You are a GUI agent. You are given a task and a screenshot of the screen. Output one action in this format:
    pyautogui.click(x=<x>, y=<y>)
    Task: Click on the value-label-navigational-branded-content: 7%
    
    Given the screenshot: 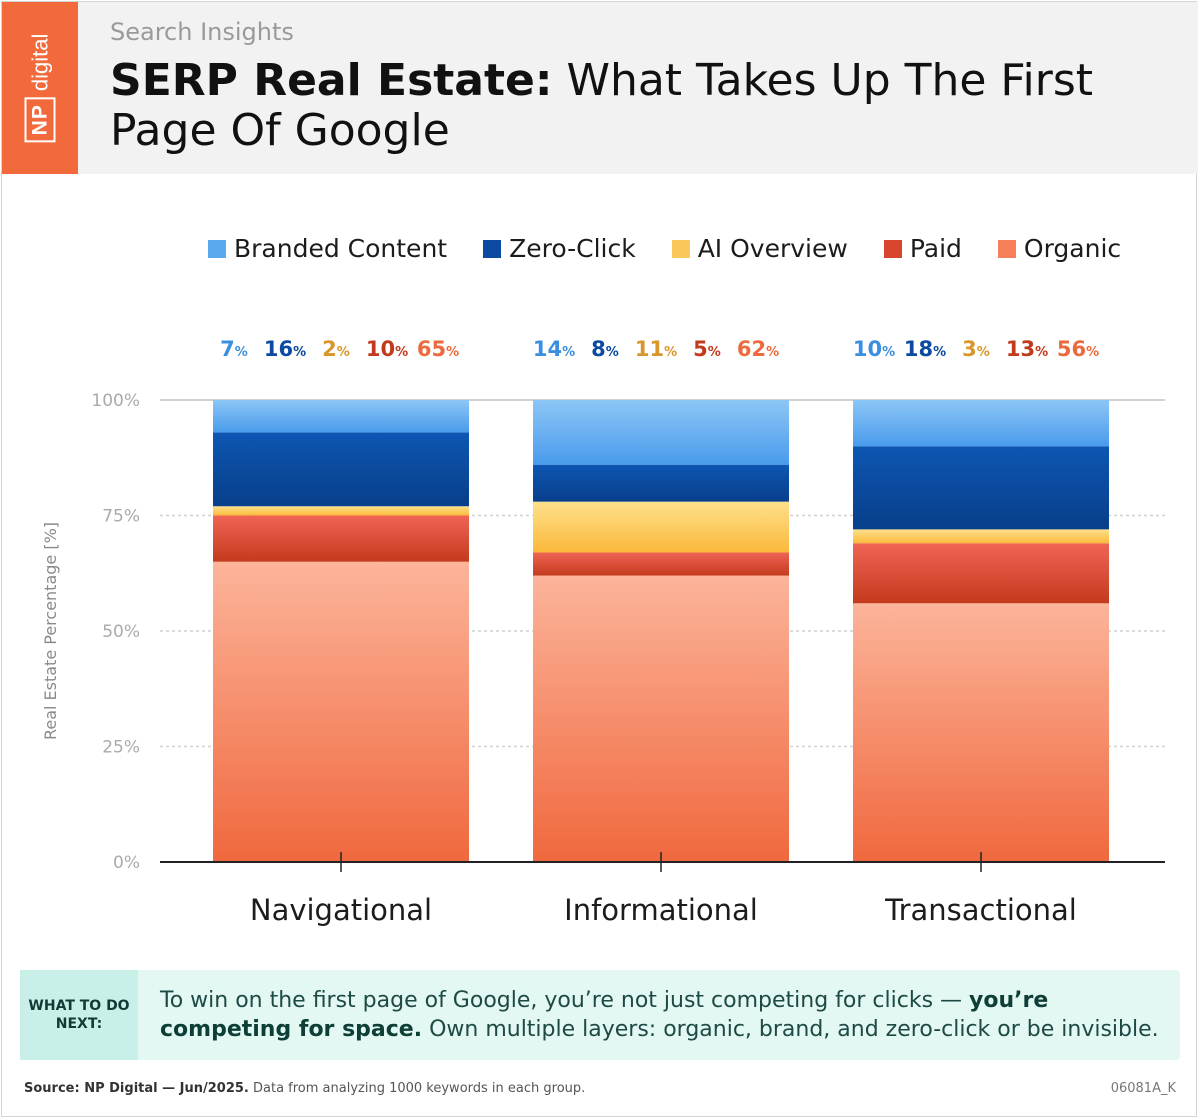 What is the action you would take?
    pyautogui.click(x=234, y=349)
    